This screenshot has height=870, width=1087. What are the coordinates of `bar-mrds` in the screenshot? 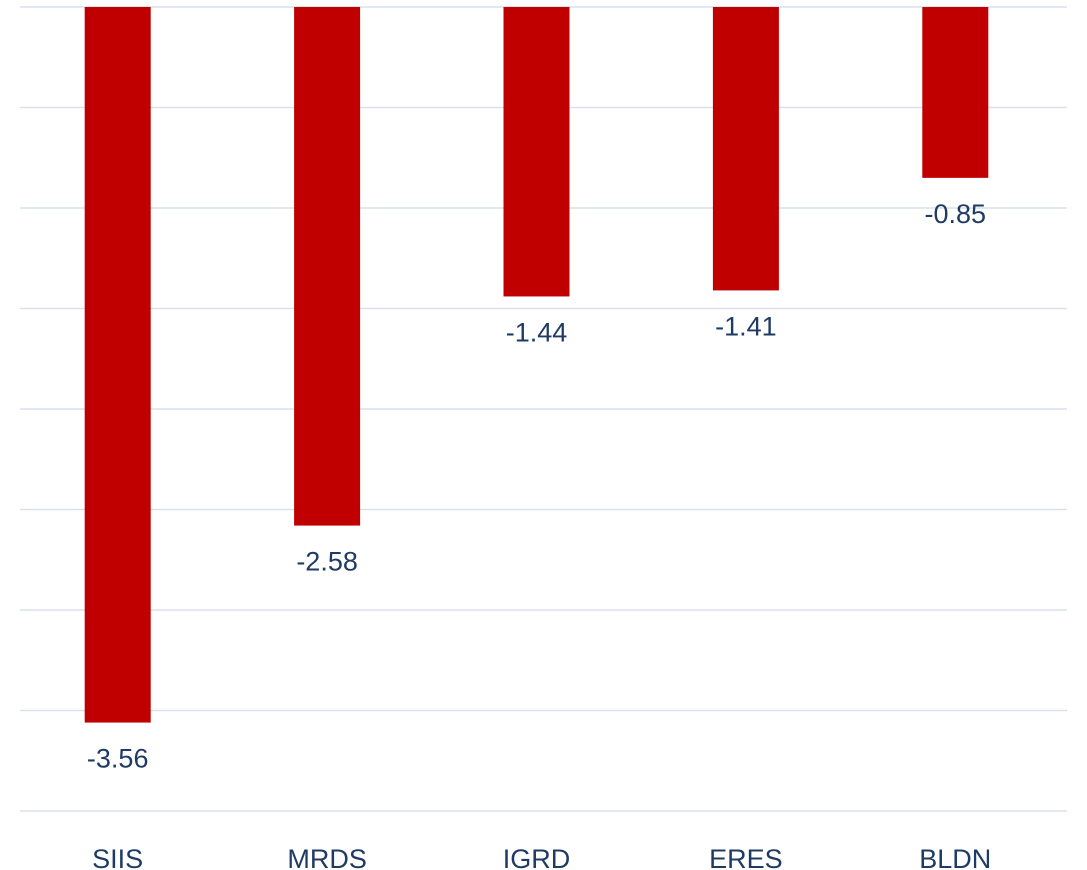 It's located at (327, 266).